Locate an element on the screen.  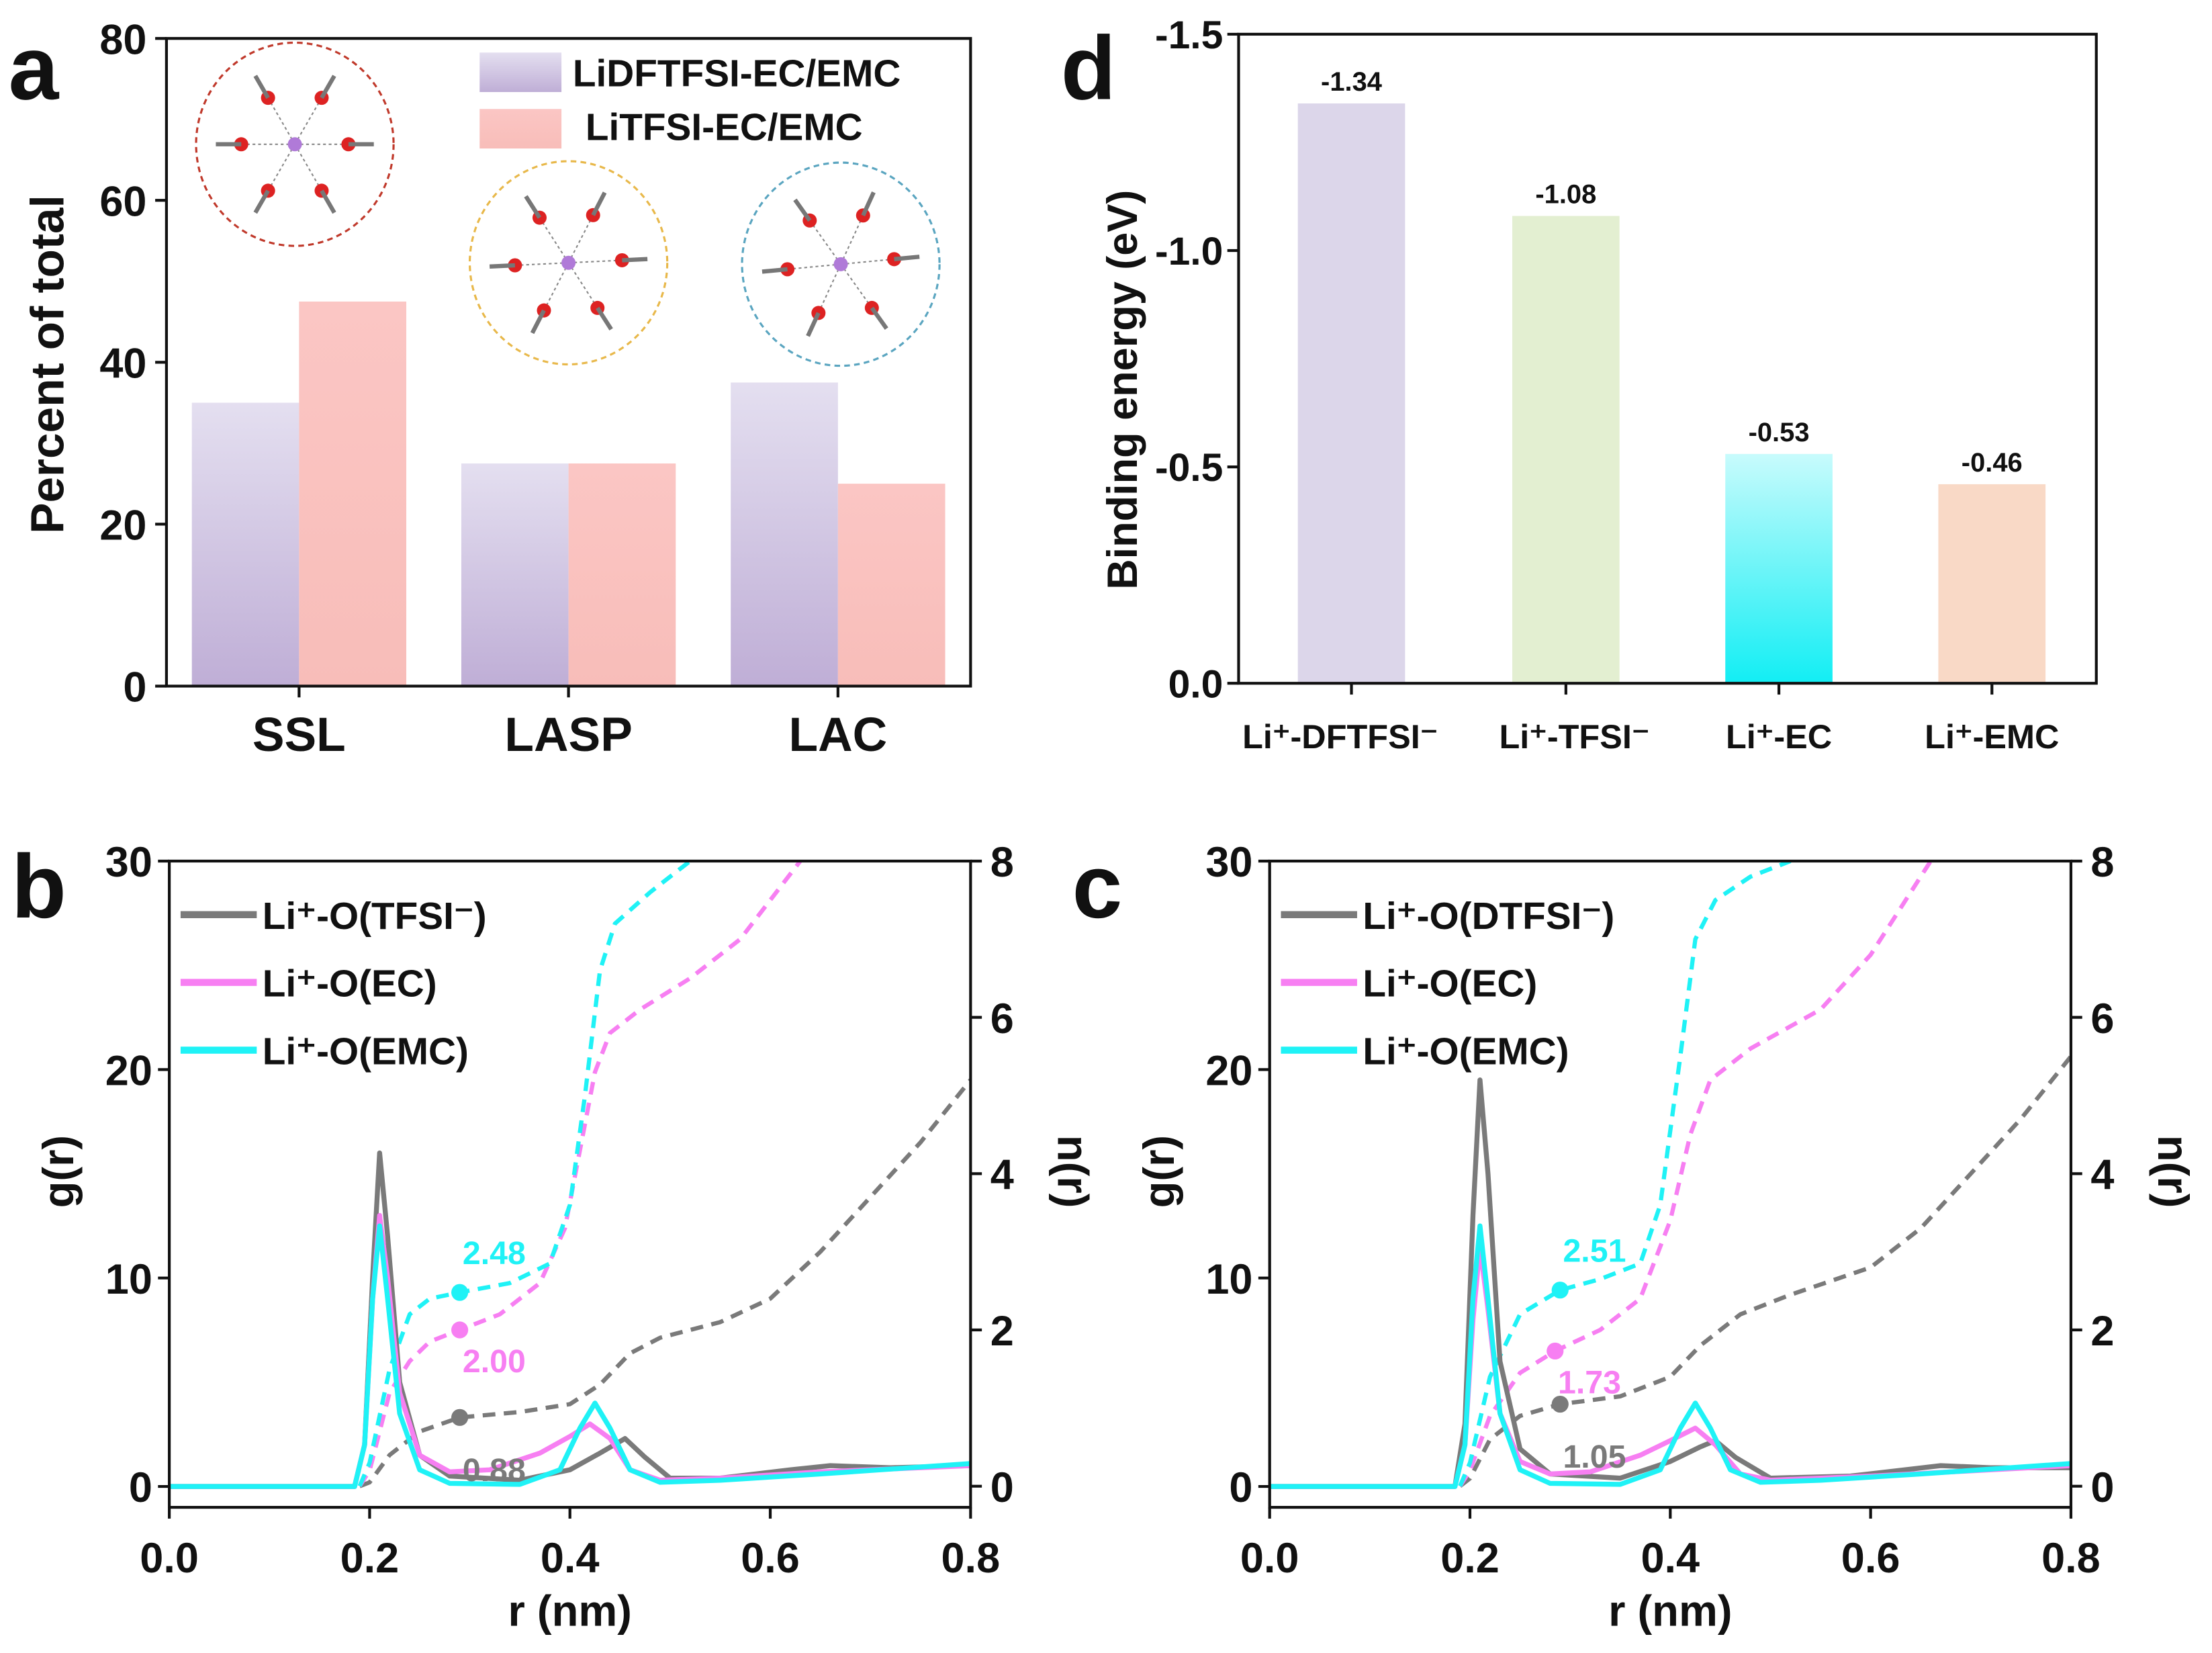
x-tick-label: LAC is located at coordinates (837, 735).